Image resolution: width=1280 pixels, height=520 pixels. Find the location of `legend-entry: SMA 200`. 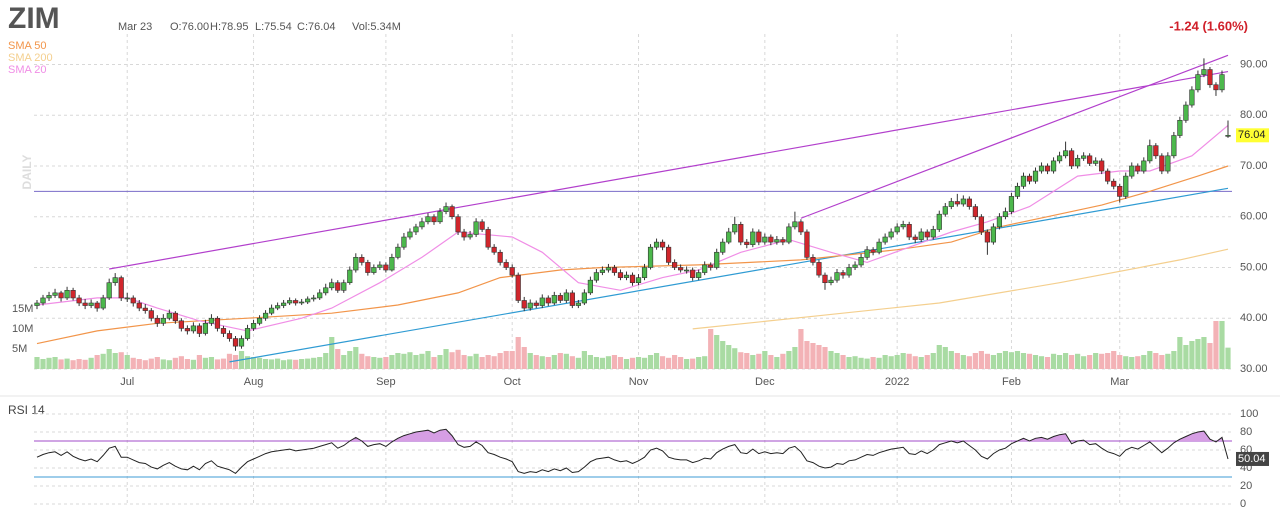

legend-entry: SMA 200 is located at coordinates (30, 58).